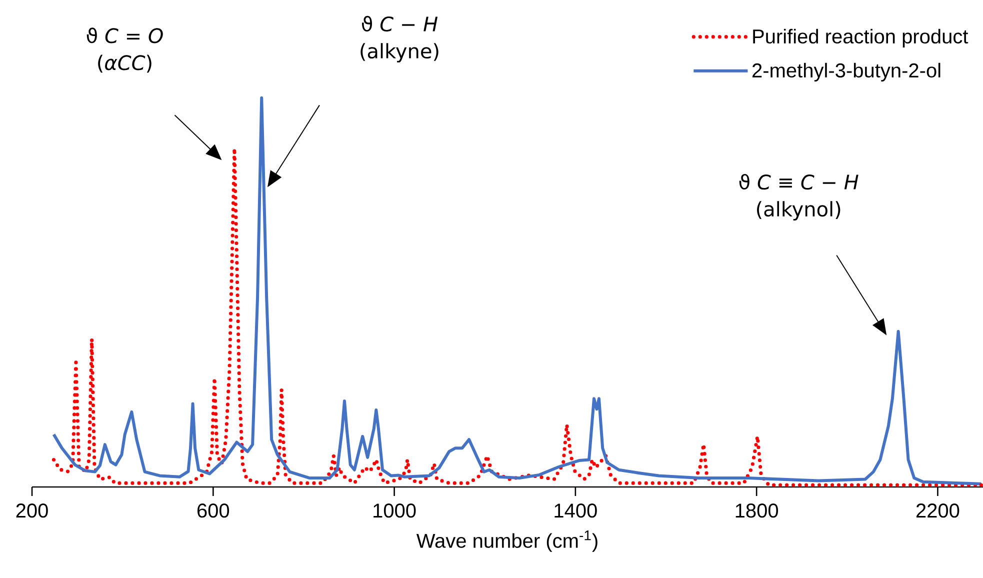  What do you see at coordinates (860, 38) in the screenshot?
I see `legend-label: Purified reaction product` at bounding box center [860, 38].